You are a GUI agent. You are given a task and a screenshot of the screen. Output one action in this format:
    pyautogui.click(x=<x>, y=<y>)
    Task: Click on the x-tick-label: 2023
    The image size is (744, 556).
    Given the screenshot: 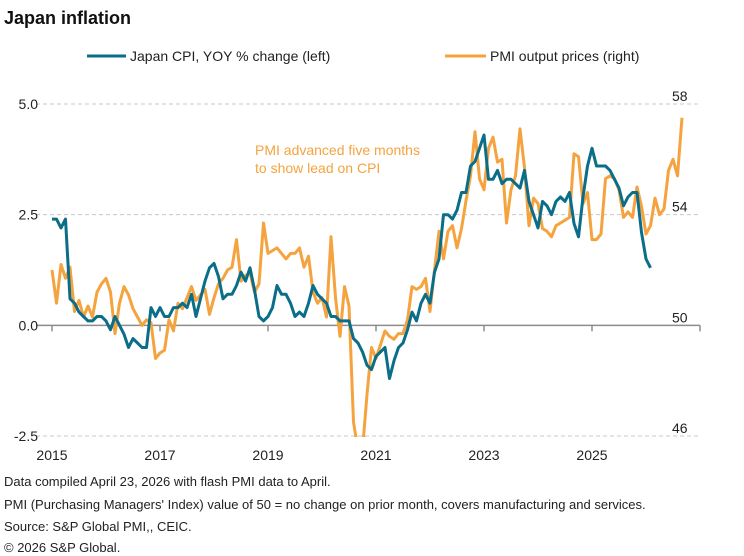 What is the action you would take?
    pyautogui.click(x=483, y=455)
    